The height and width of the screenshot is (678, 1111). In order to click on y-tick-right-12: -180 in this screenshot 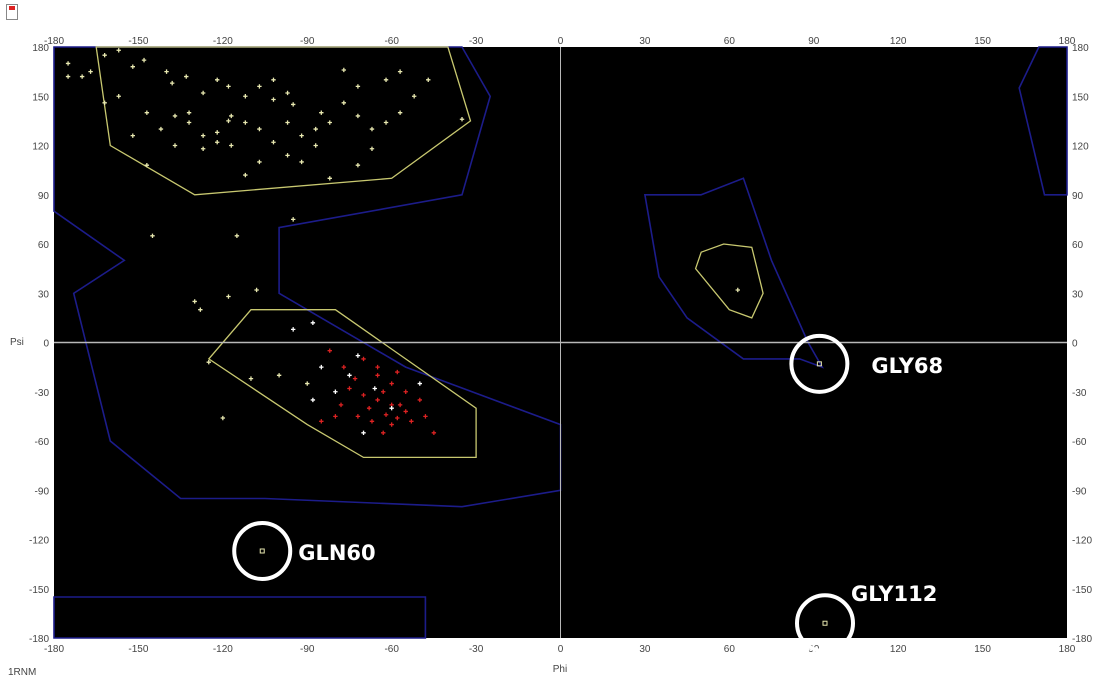, I will do `click(1082, 639)`.